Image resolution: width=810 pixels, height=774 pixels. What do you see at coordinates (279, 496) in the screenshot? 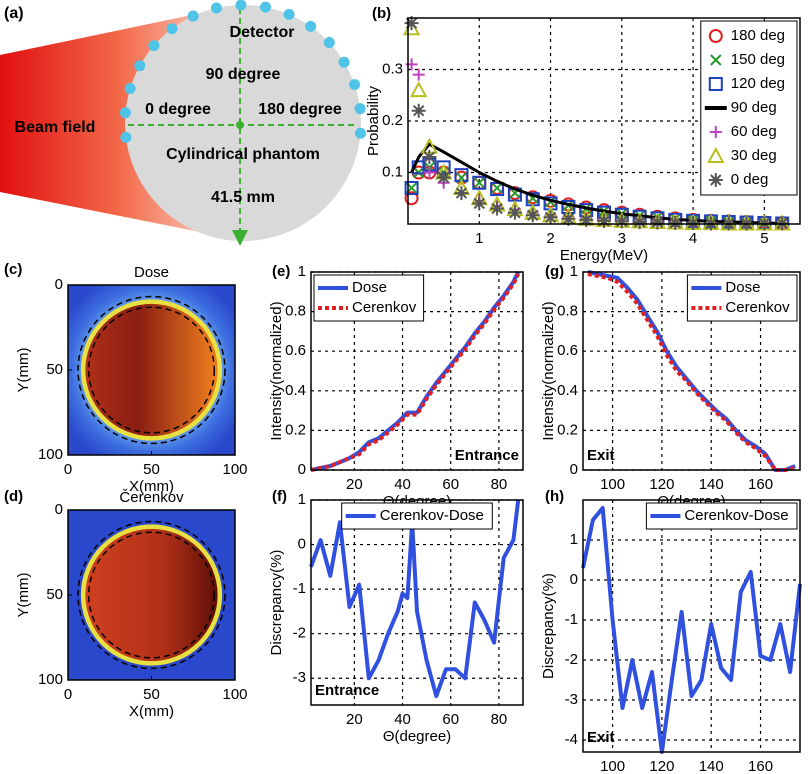
I see `panel-label: (f)` at bounding box center [279, 496].